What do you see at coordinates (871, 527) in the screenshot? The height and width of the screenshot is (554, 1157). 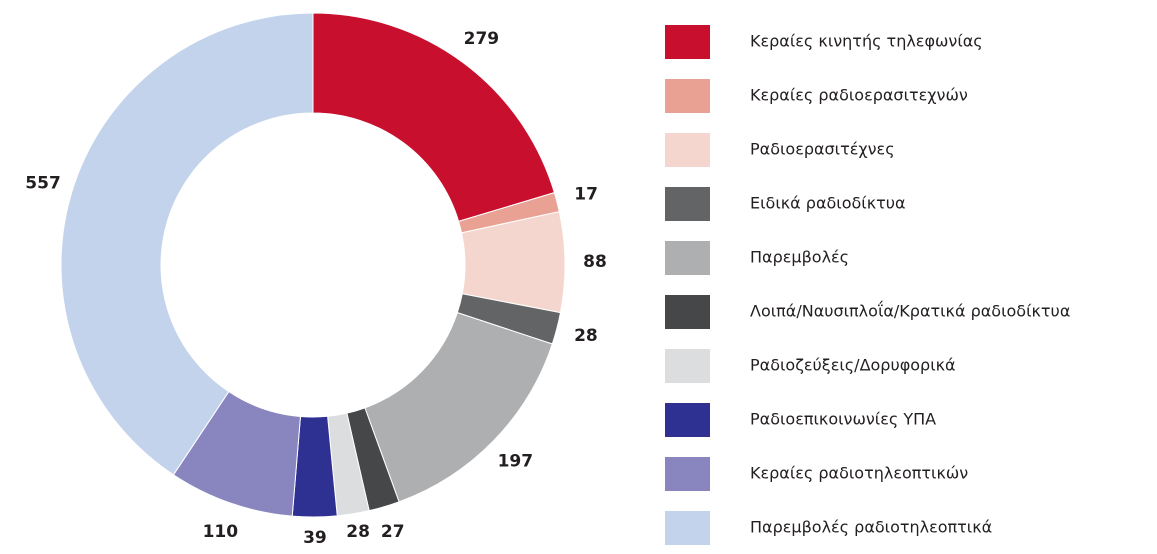 I see `legend-label: Παρεμβολές ραδιοτηλεοπτικά` at bounding box center [871, 527].